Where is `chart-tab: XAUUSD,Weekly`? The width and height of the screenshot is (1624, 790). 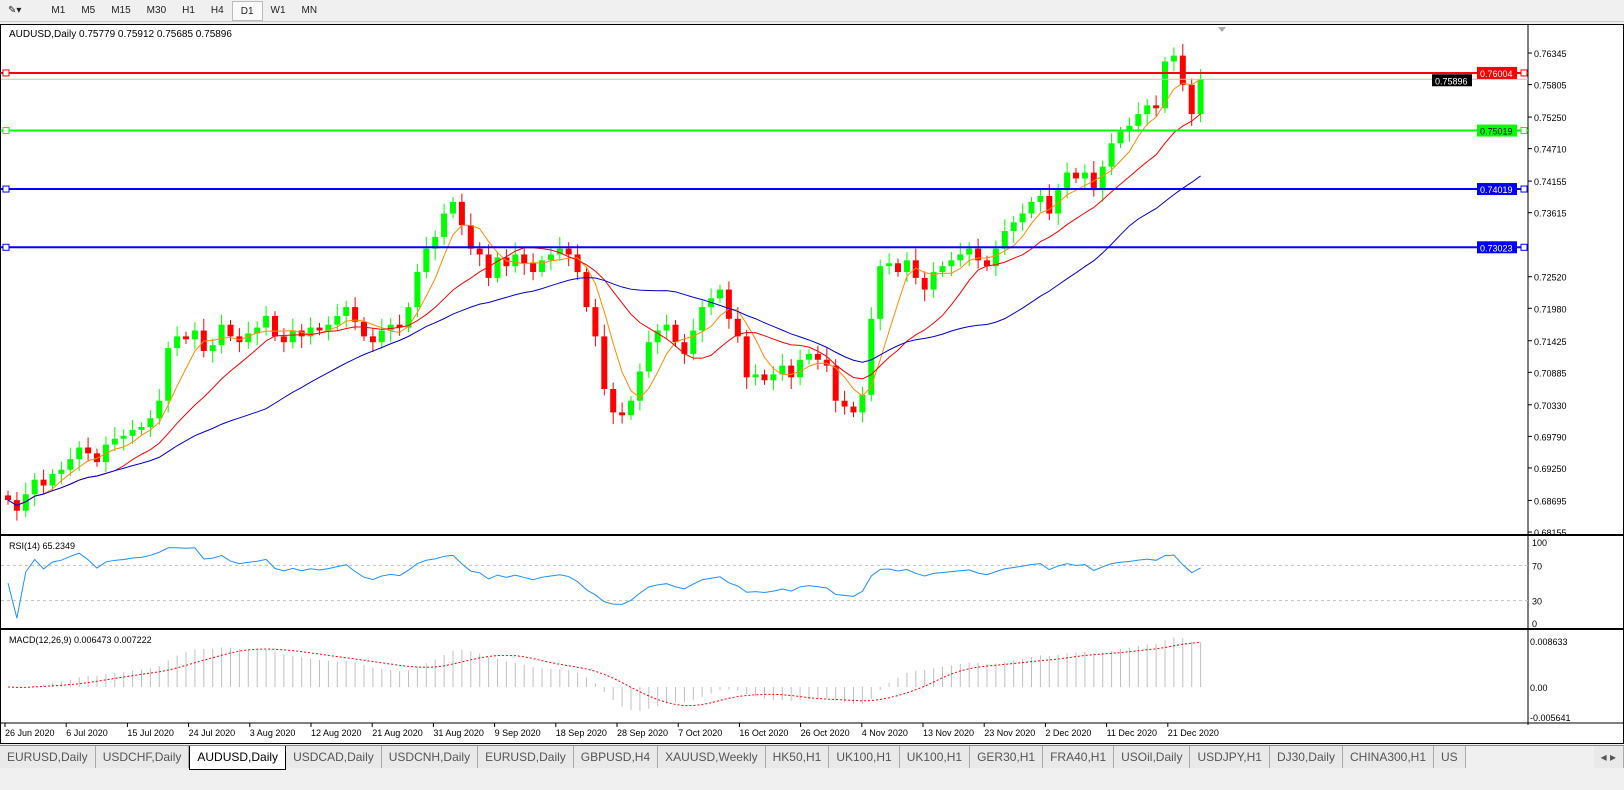
chart-tab: XAUUSD,Weekly is located at coordinates (712, 757).